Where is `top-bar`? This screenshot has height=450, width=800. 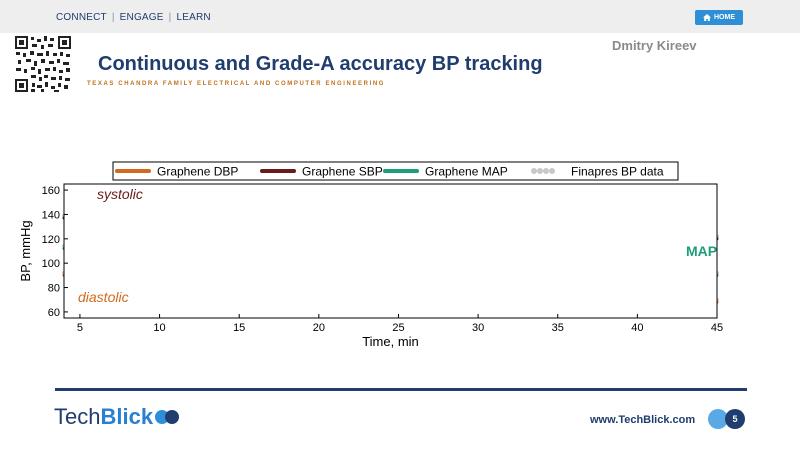 top-bar is located at coordinates (400, 16).